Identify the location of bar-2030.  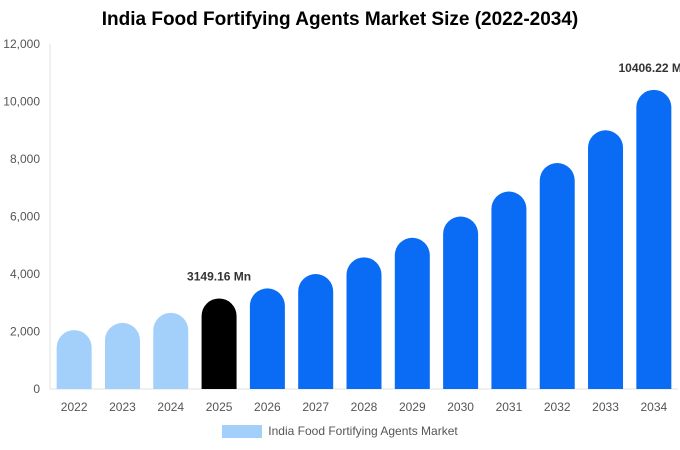
(461, 302).